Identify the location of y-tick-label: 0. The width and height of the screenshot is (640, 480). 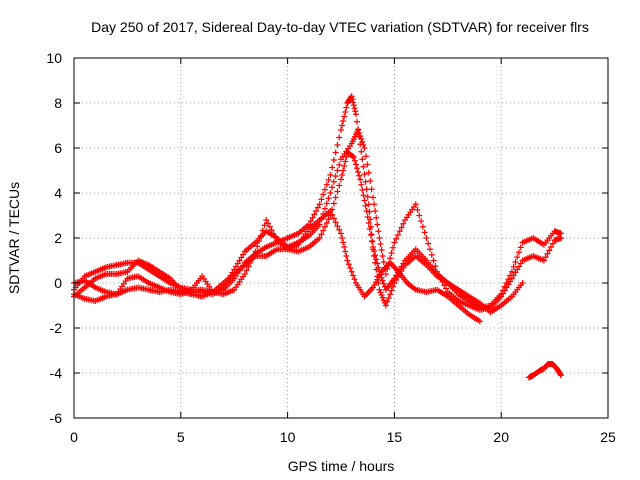
(58, 283).